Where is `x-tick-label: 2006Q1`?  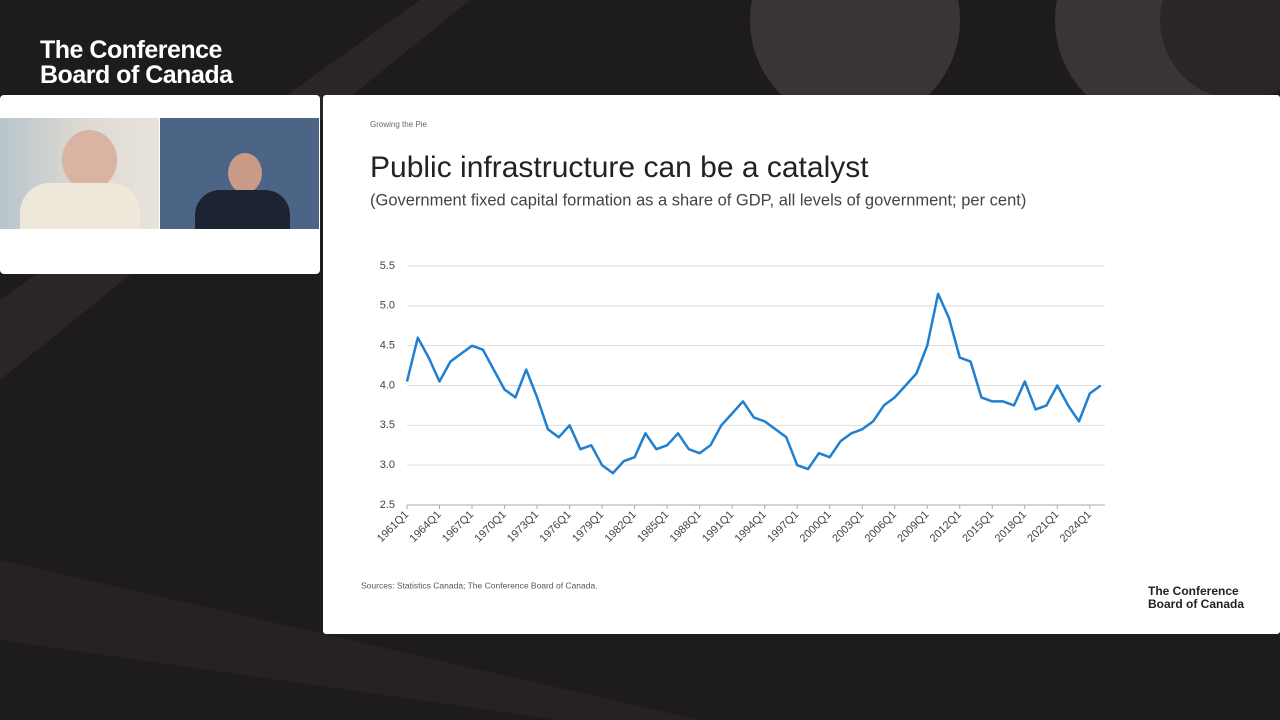 x-tick-label: 2006Q1 is located at coordinates (881, 527).